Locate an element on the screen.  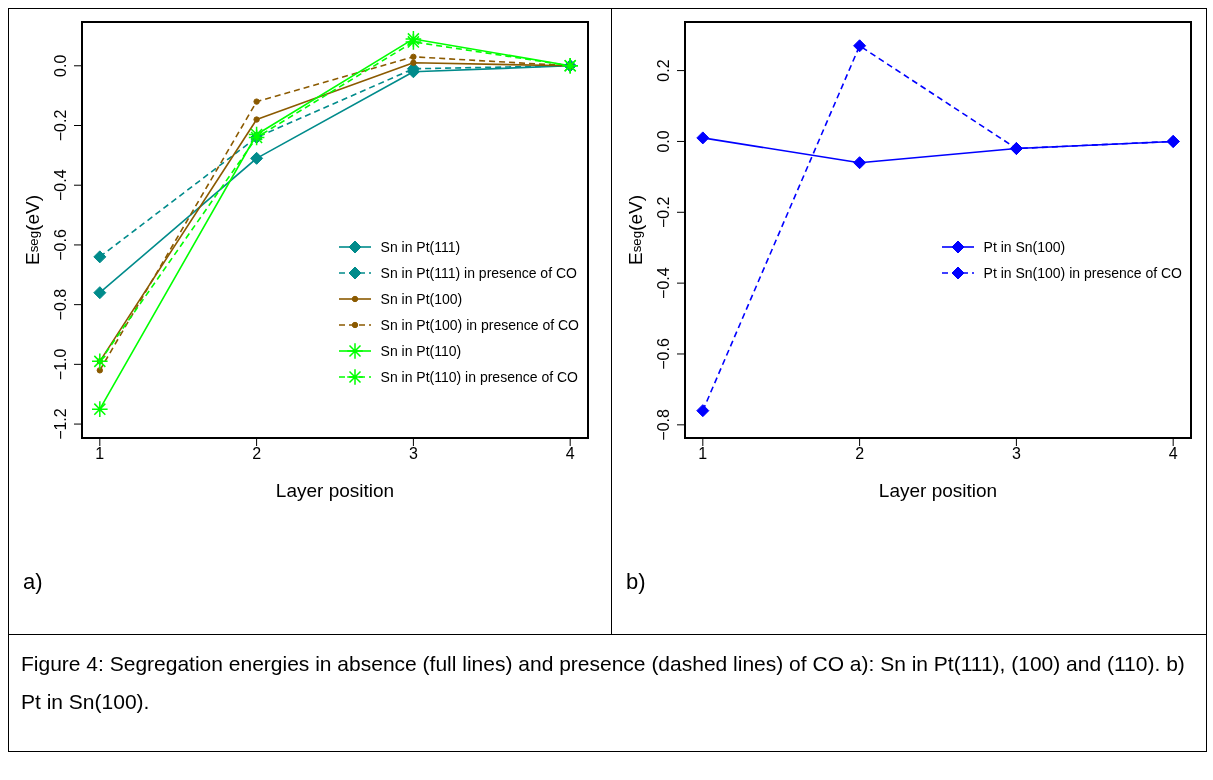
text: b) is located at coordinates (636, 582).